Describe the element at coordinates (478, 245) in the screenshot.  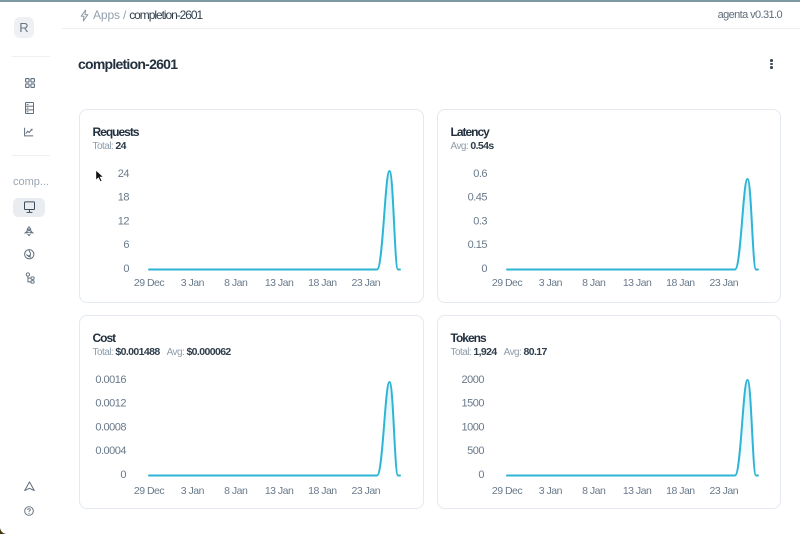
I see `svg-text: 0.15` at that location.